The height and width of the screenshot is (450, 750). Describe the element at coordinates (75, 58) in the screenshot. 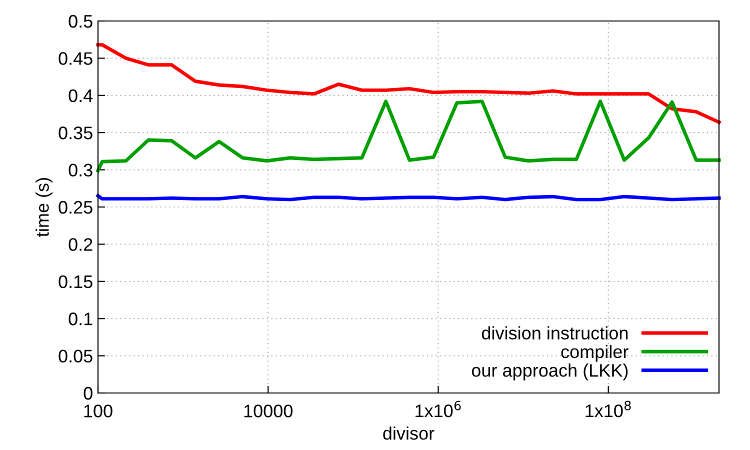

I see `y-tick-label: 0.45` at that location.